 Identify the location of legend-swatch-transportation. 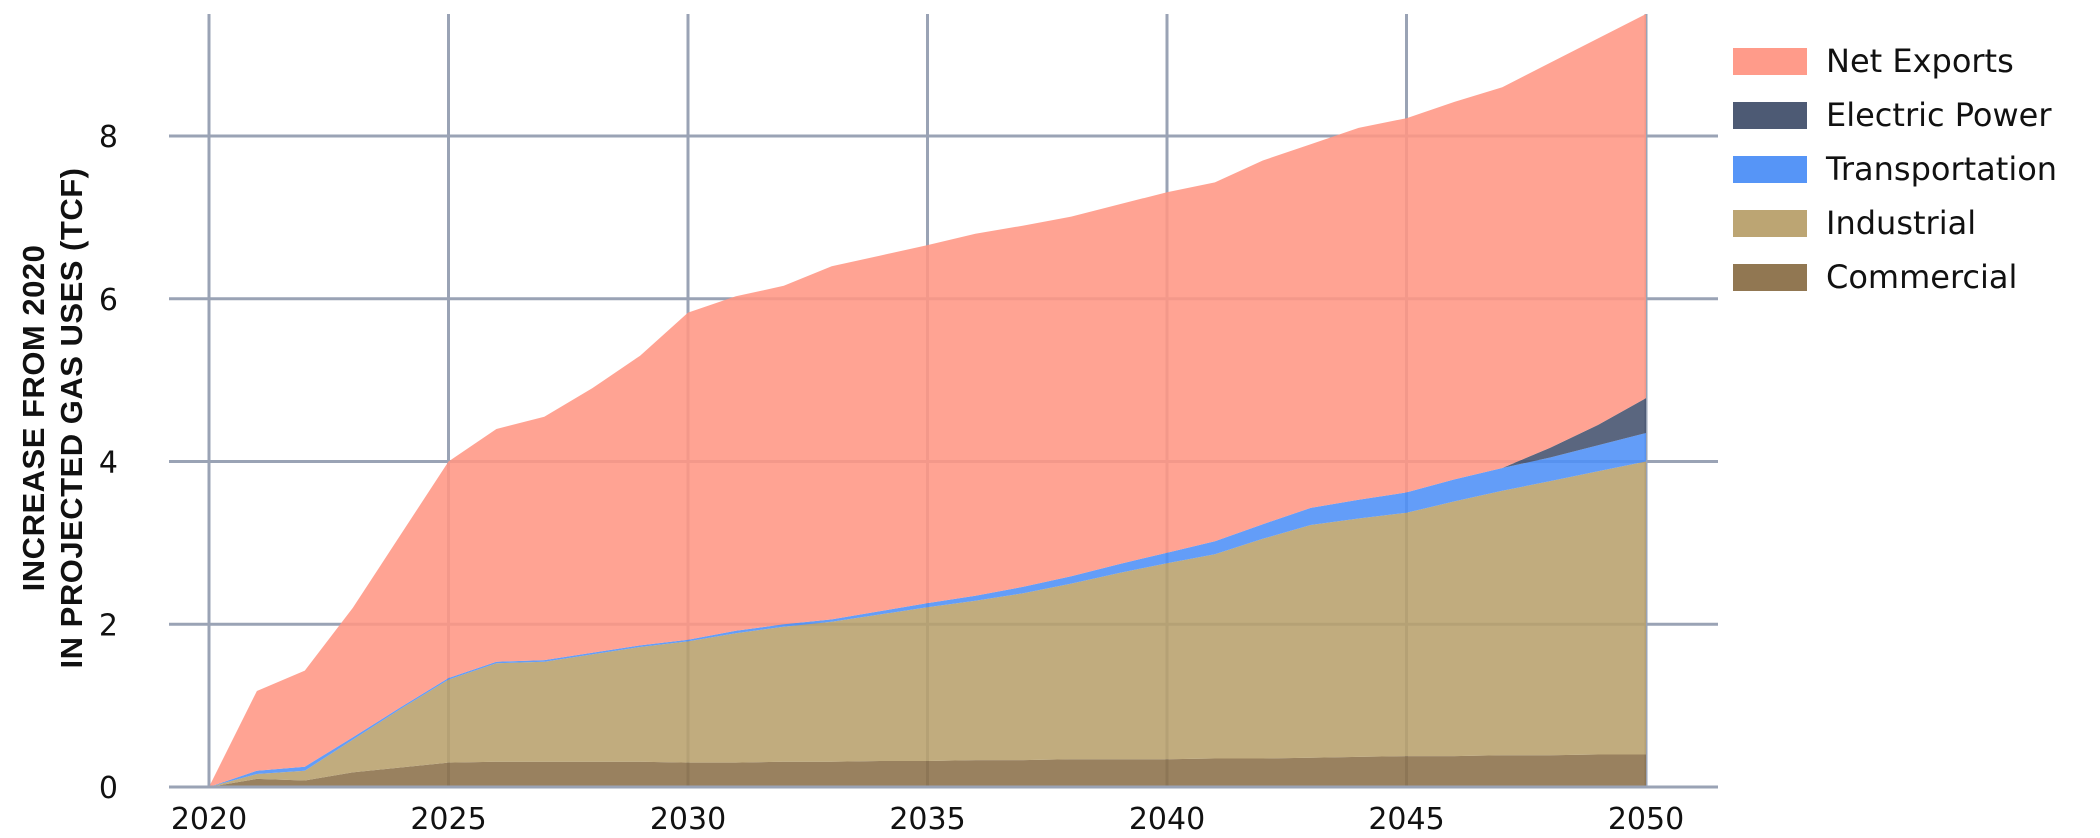
(1770, 169).